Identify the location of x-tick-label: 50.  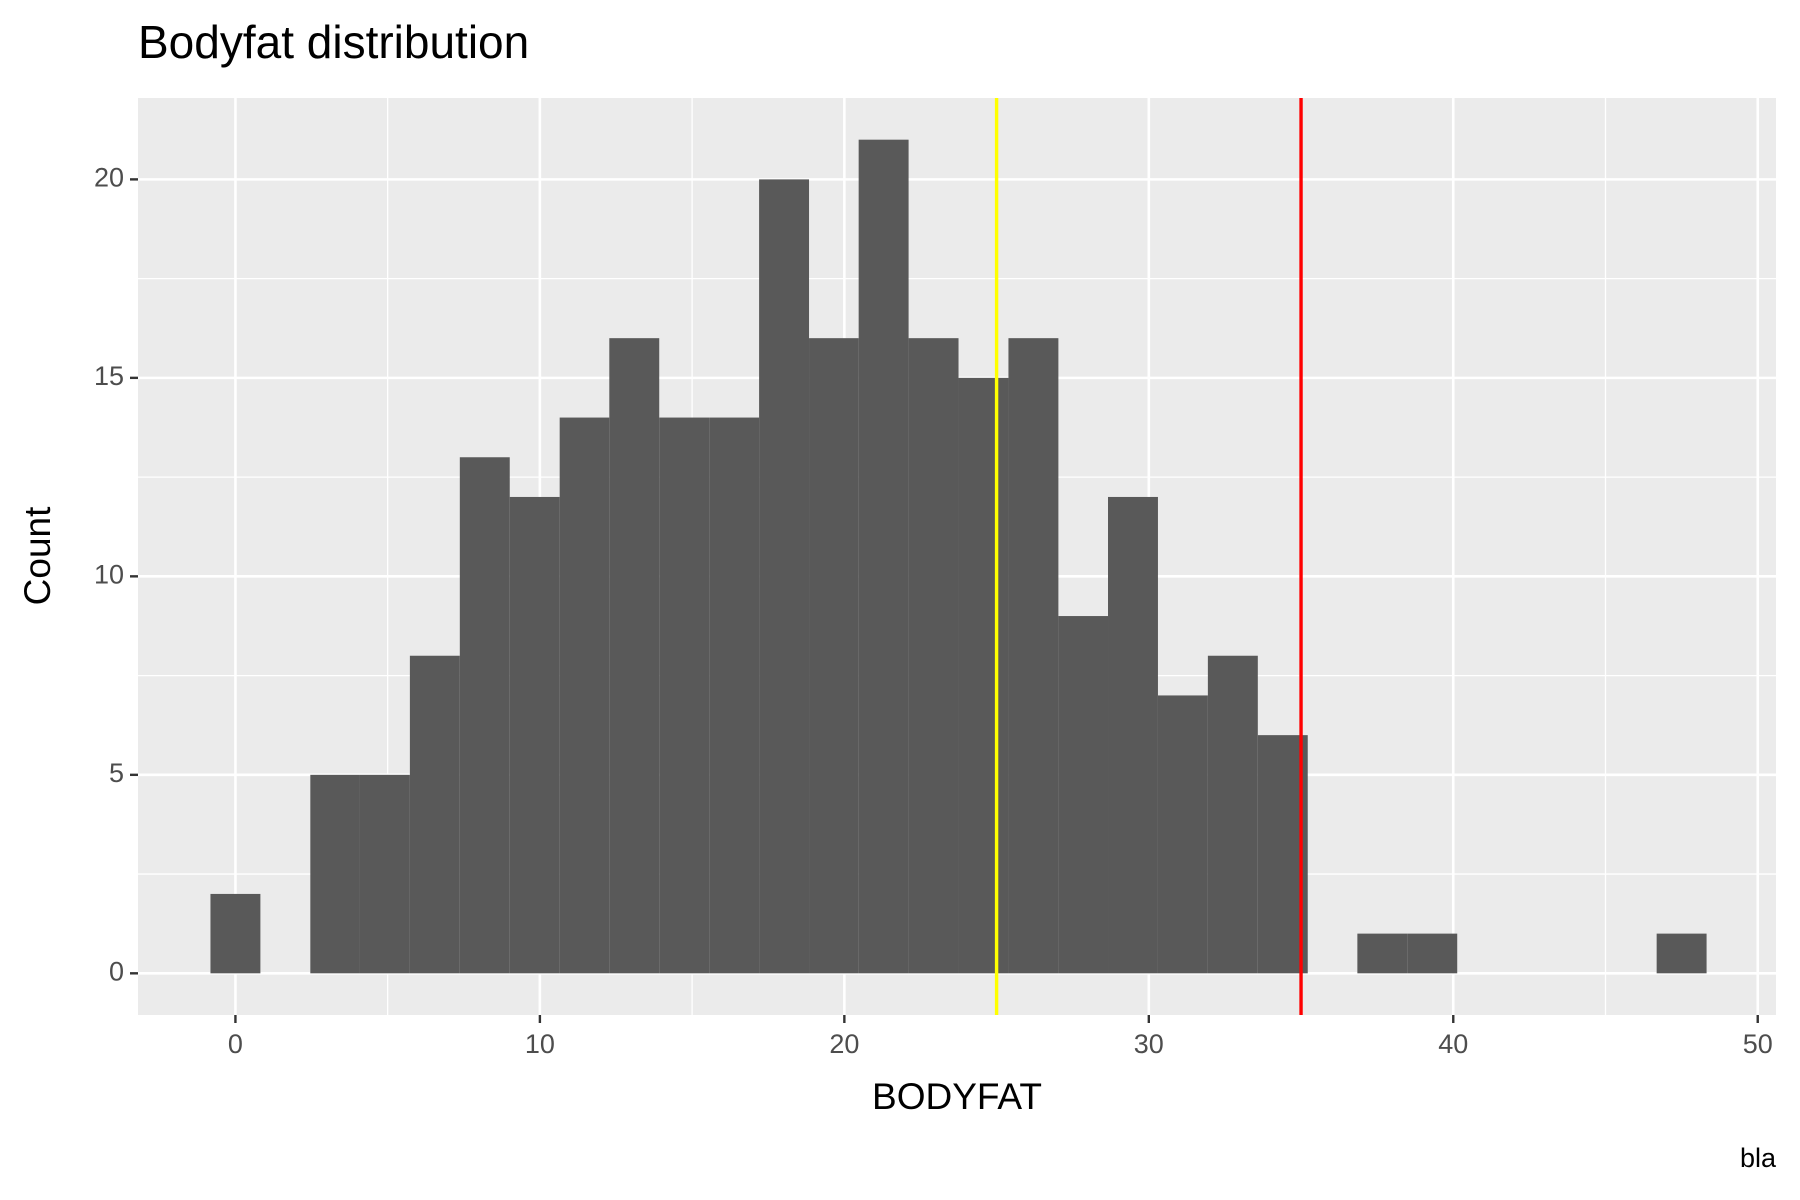
(1758, 1044).